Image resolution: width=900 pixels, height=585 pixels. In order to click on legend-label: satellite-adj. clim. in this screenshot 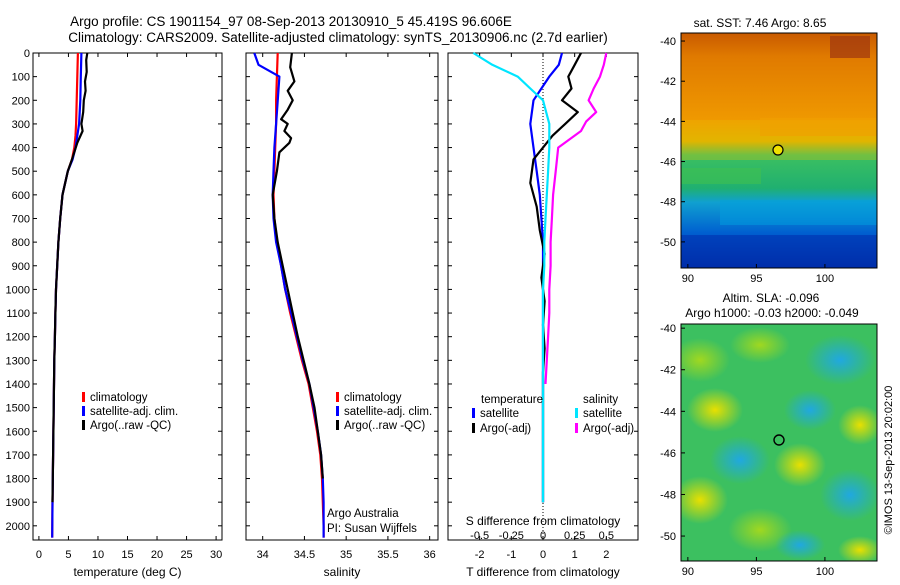, I will do `click(388, 412)`.